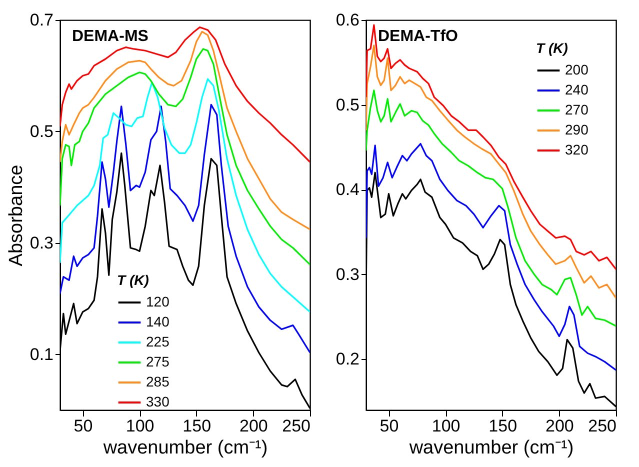  What do you see at coordinates (42, 20) in the screenshot?
I see `y-tick-label: 0.7` at bounding box center [42, 20].